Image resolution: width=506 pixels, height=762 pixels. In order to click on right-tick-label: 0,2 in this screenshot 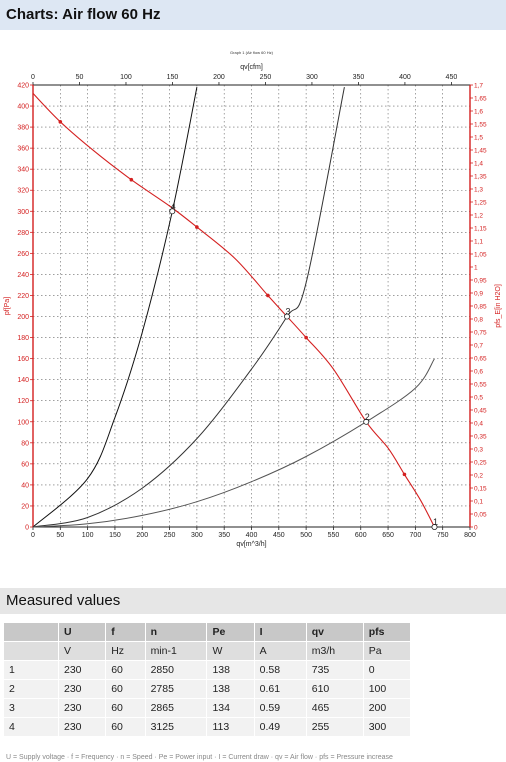, I will do `click(478, 476)`.